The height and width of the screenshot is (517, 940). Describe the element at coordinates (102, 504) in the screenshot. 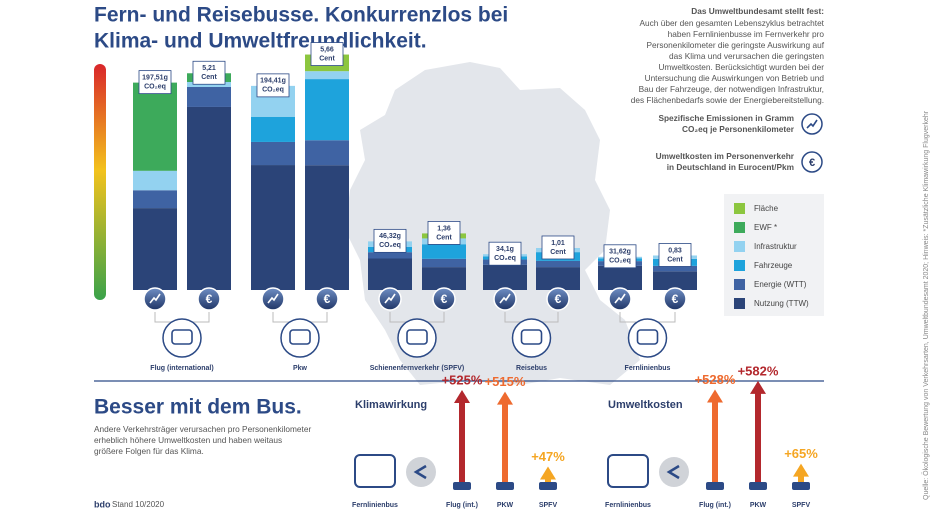

I see `logo: bdo` at that location.